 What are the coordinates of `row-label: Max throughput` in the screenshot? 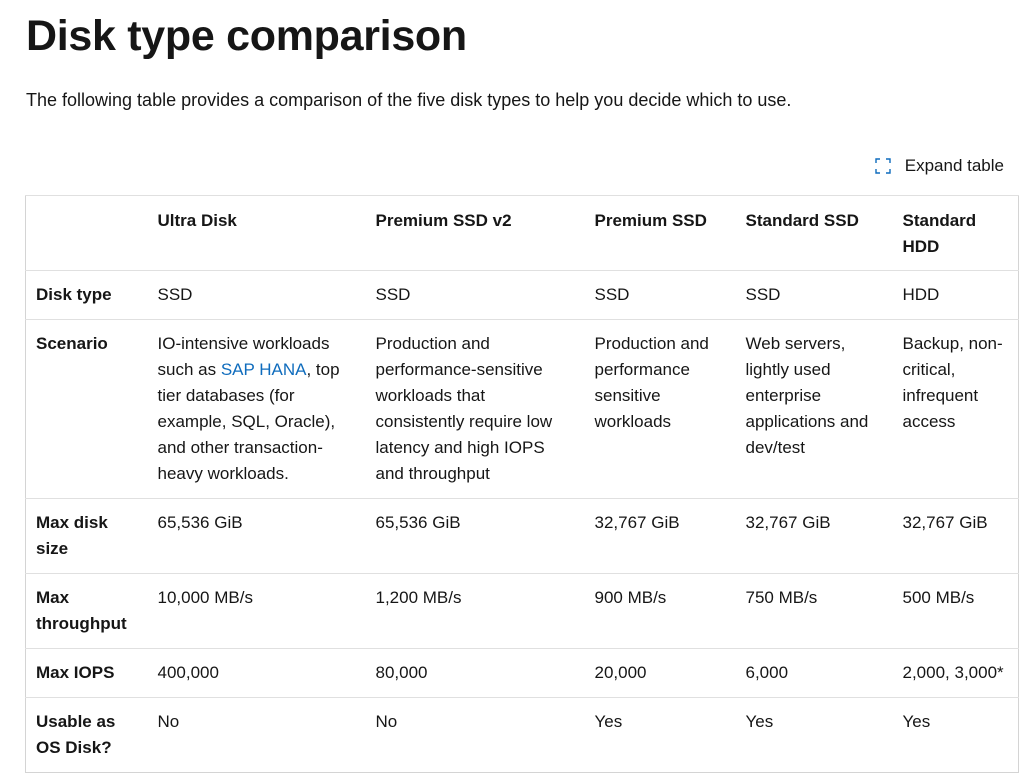 It's located at (86, 611).